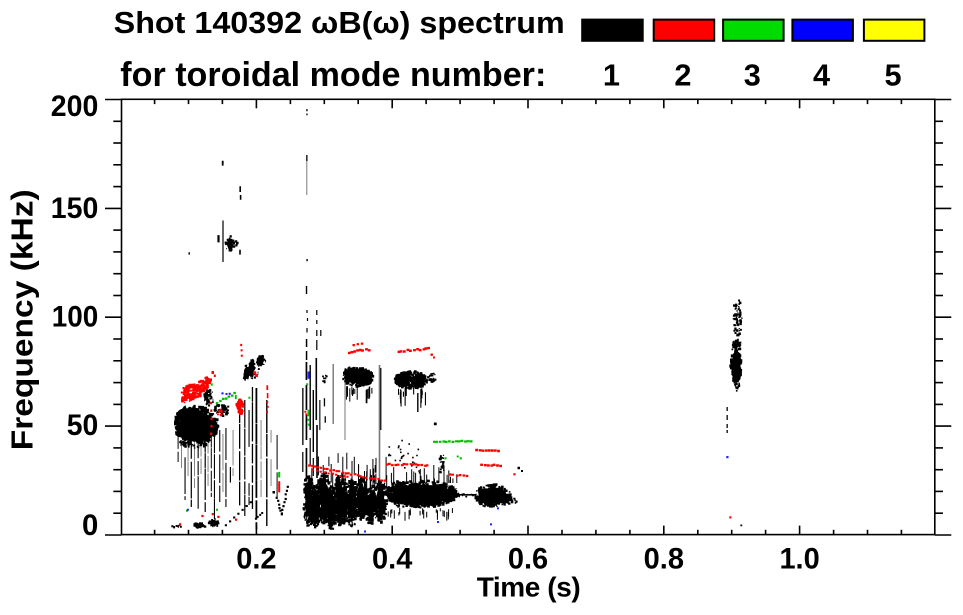 The image size is (963, 615). Describe the element at coordinates (22, 319) in the screenshot. I see `svg-text: Frequency (kHz)` at that location.